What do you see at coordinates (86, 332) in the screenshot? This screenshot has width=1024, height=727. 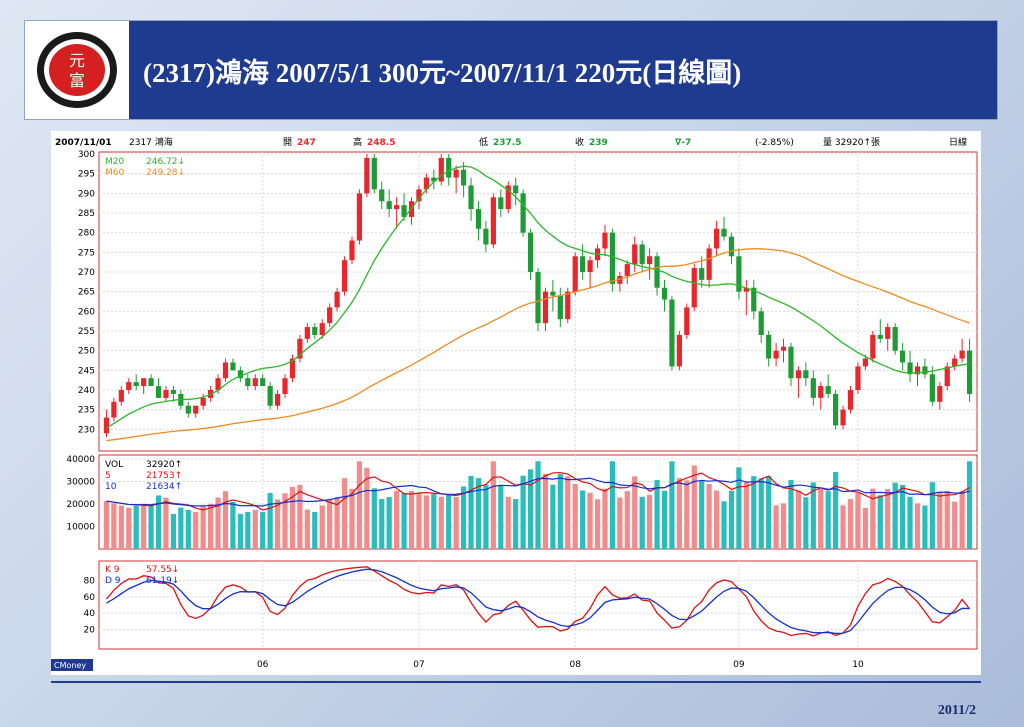 I see `price-tick-label: 255` at bounding box center [86, 332].